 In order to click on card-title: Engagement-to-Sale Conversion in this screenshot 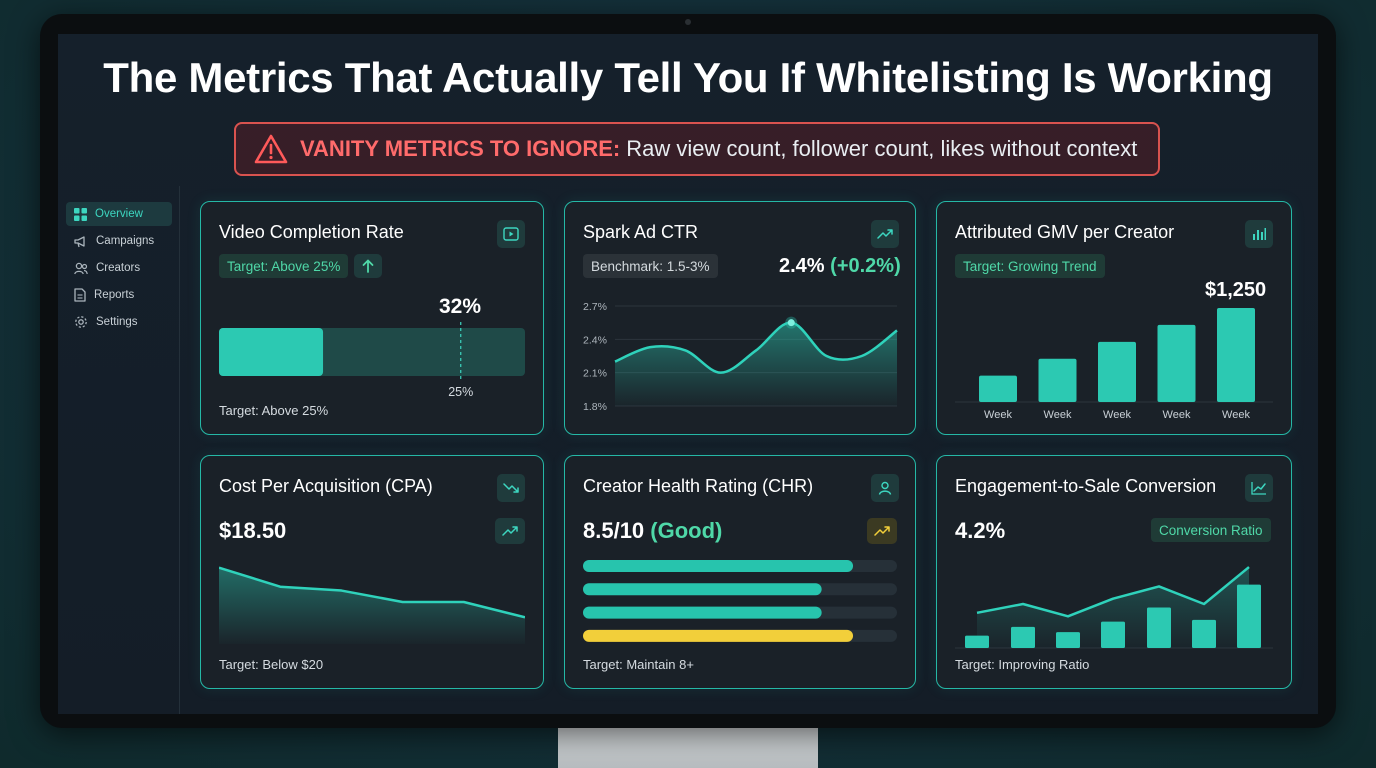, I will do `click(1086, 486)`.